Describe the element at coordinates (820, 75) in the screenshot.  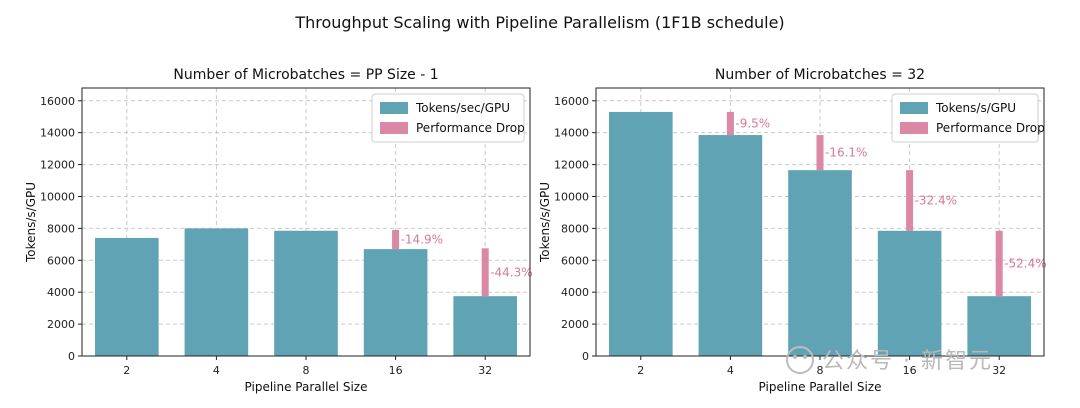
I see `panel-title: Number of Microbatches = 32` at that location.